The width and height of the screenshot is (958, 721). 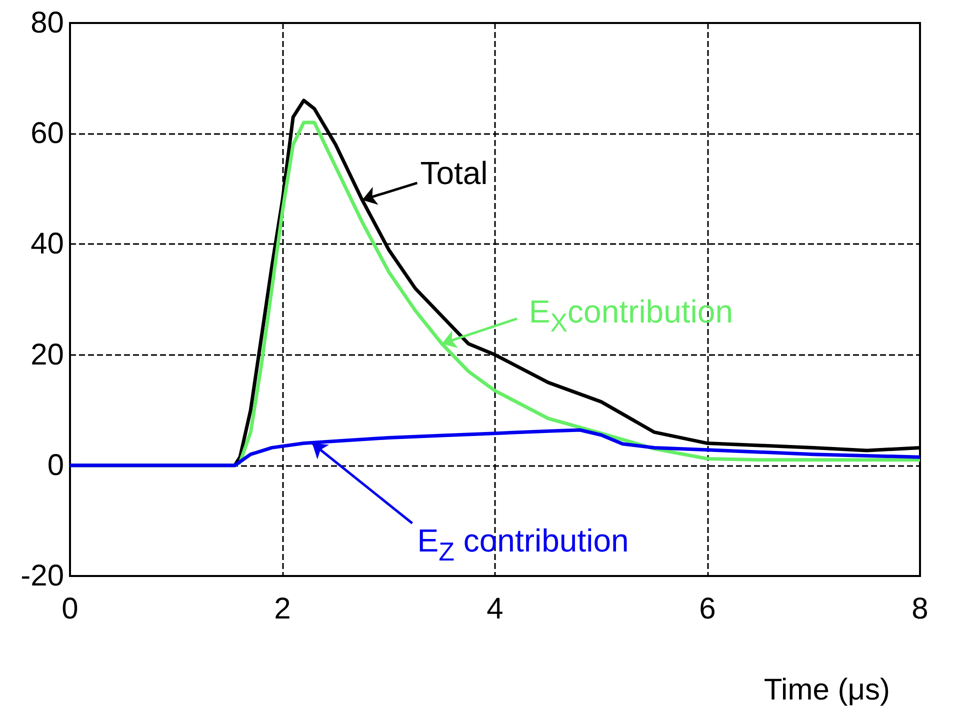 What do you see at coordinates (55, 465) in the screenshot?
I see `y-tick-label: 0` at bounding box center [55, 465].